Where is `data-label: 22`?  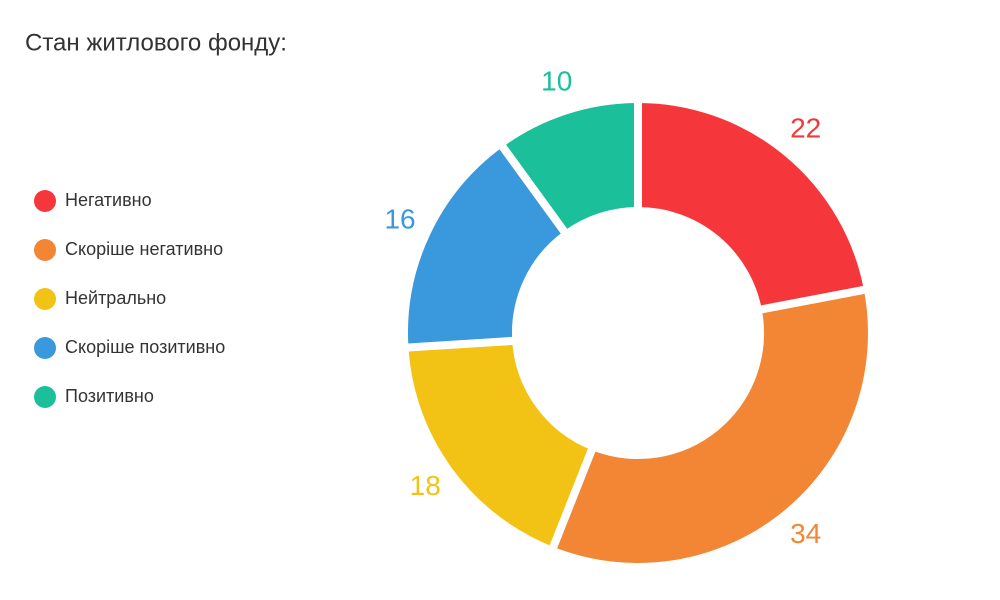 data-label: 22 is located at coordinates (805, 128).